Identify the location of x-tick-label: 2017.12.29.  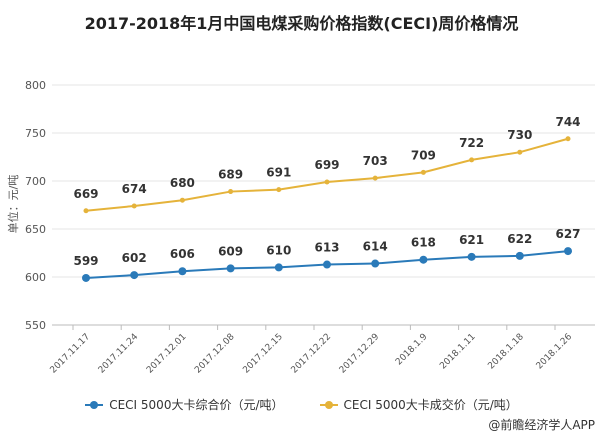
(360, 354).